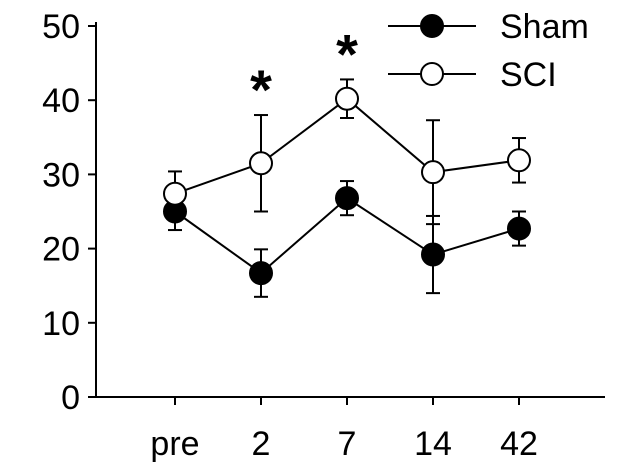 This screenshot has width=619, height=470. What do you see at coordinates (472, 75) in the screenshot?
I see `legend-item-sci: SCI` at bounding box center [472, 75].